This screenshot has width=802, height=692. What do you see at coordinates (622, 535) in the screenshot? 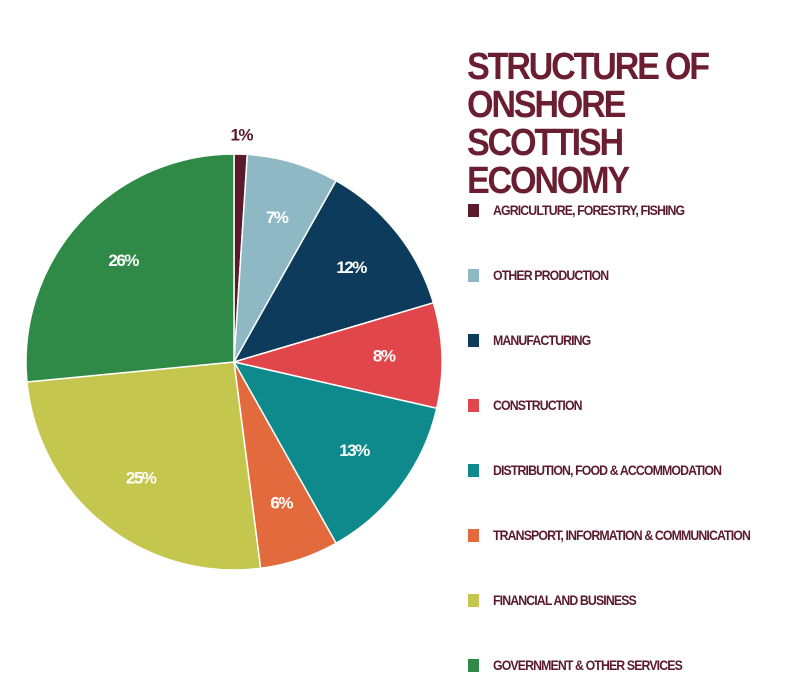
I see `legend-label: TRANSPORT, INFORMATION & COMMUNICATION` at bounding box center [622, 535].